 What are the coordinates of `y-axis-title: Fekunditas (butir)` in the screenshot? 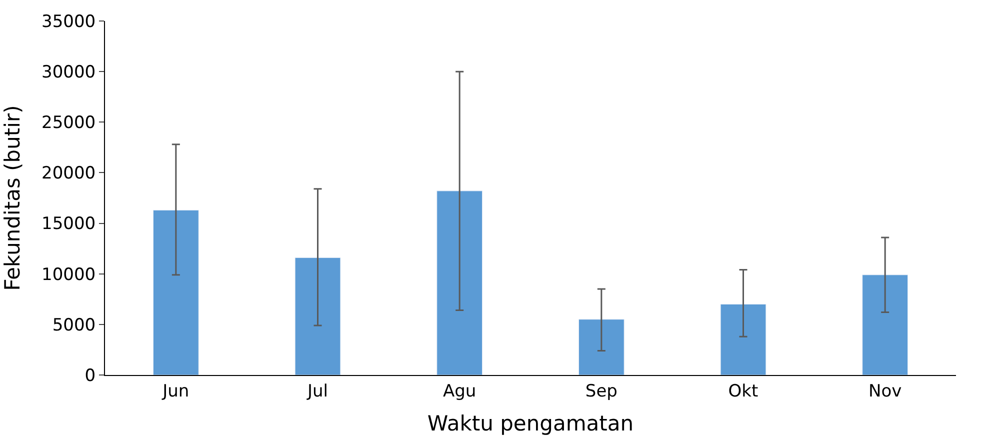 It's located at (12, 198).